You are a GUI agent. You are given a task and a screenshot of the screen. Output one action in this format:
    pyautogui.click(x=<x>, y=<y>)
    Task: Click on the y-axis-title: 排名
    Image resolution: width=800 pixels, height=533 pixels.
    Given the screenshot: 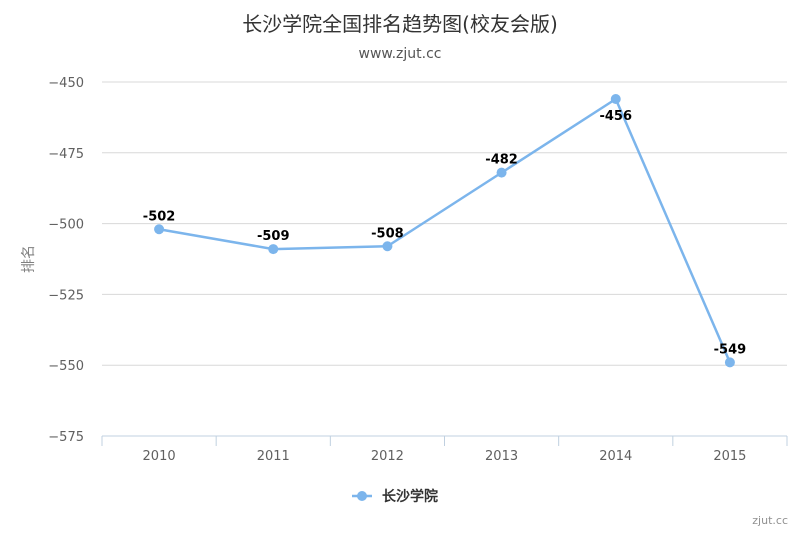 What is the action you would take?
    pyautogui.click(x=29, y=259)
    